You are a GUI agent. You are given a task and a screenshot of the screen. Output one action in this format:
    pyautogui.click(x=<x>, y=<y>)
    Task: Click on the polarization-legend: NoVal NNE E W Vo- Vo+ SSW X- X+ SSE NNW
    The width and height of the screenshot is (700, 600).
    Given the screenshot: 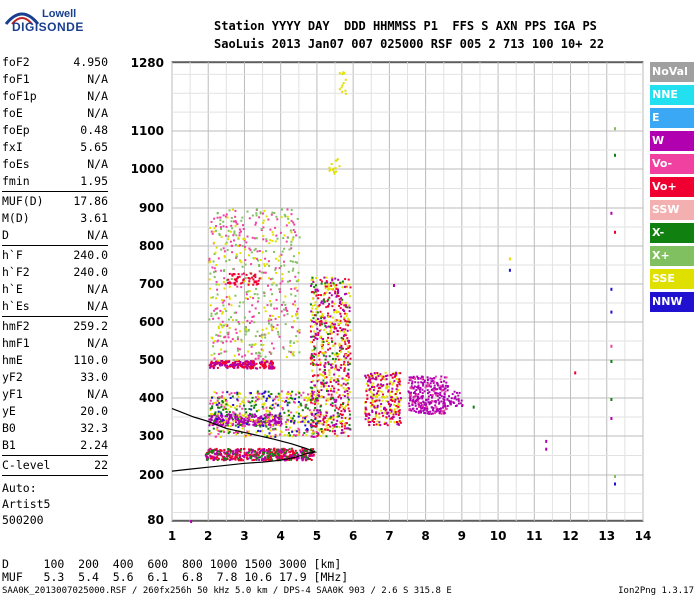 What is the action you would take?
    pyautogui.click(x=672, y=188)
    